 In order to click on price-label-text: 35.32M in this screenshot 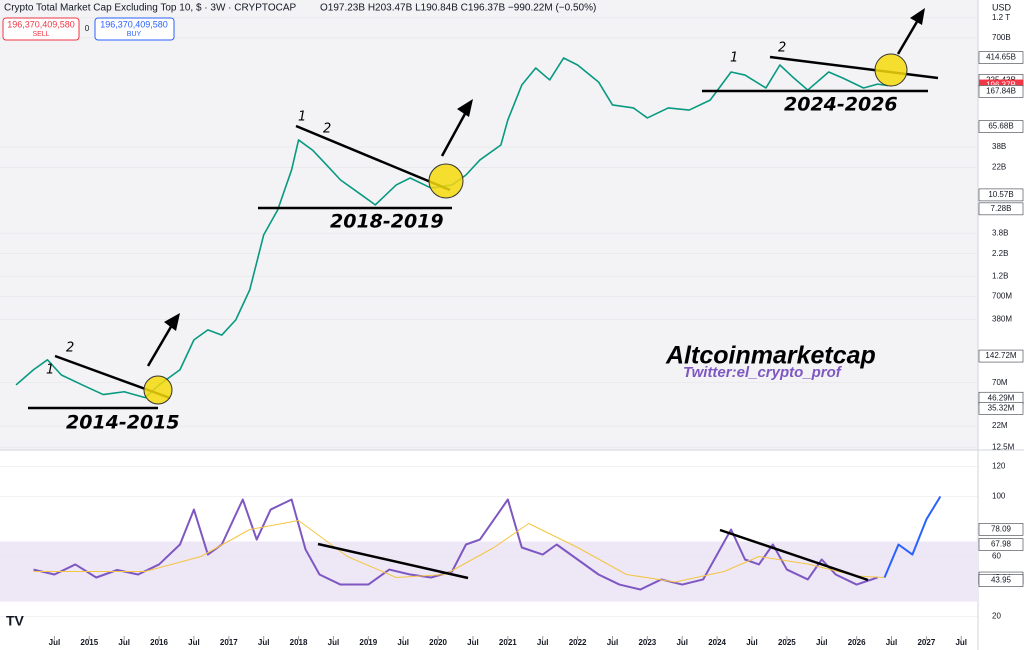, I will do `click(1001, 407)`.